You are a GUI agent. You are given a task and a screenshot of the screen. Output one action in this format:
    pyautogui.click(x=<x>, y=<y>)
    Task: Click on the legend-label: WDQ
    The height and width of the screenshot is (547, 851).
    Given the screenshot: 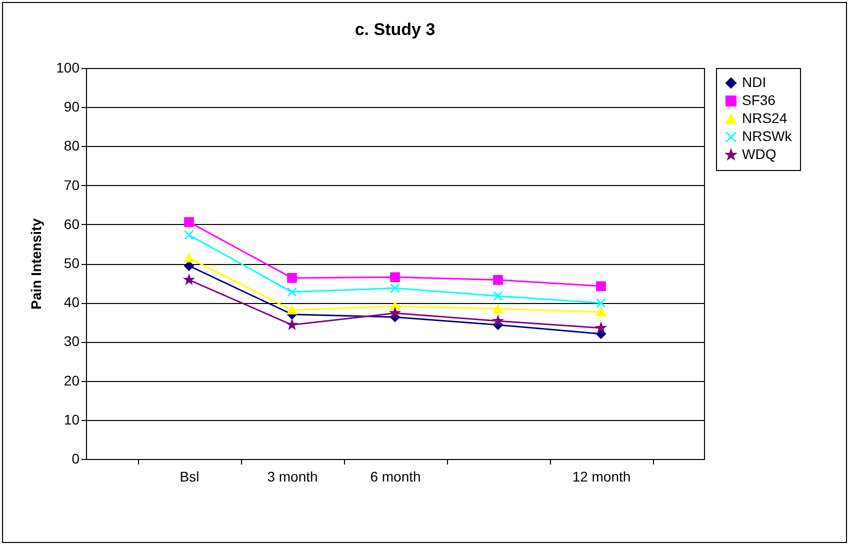 What is the action you would take?
    pyautogui.click(x=759, y=154)
    